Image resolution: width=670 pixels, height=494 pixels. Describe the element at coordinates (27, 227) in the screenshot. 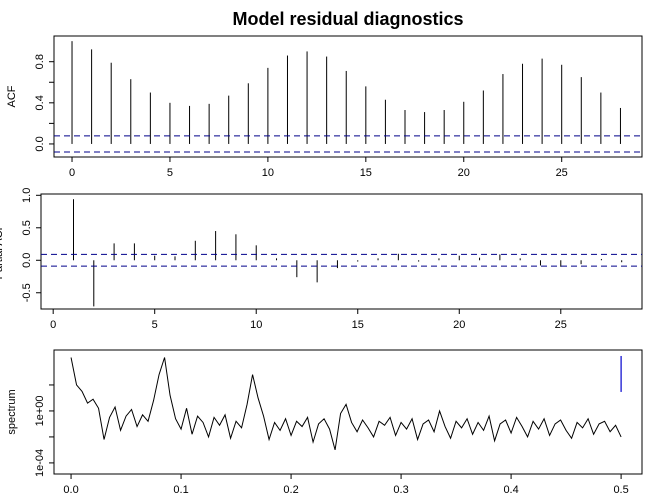

I see `y-tick-label: 0.5` at that location.